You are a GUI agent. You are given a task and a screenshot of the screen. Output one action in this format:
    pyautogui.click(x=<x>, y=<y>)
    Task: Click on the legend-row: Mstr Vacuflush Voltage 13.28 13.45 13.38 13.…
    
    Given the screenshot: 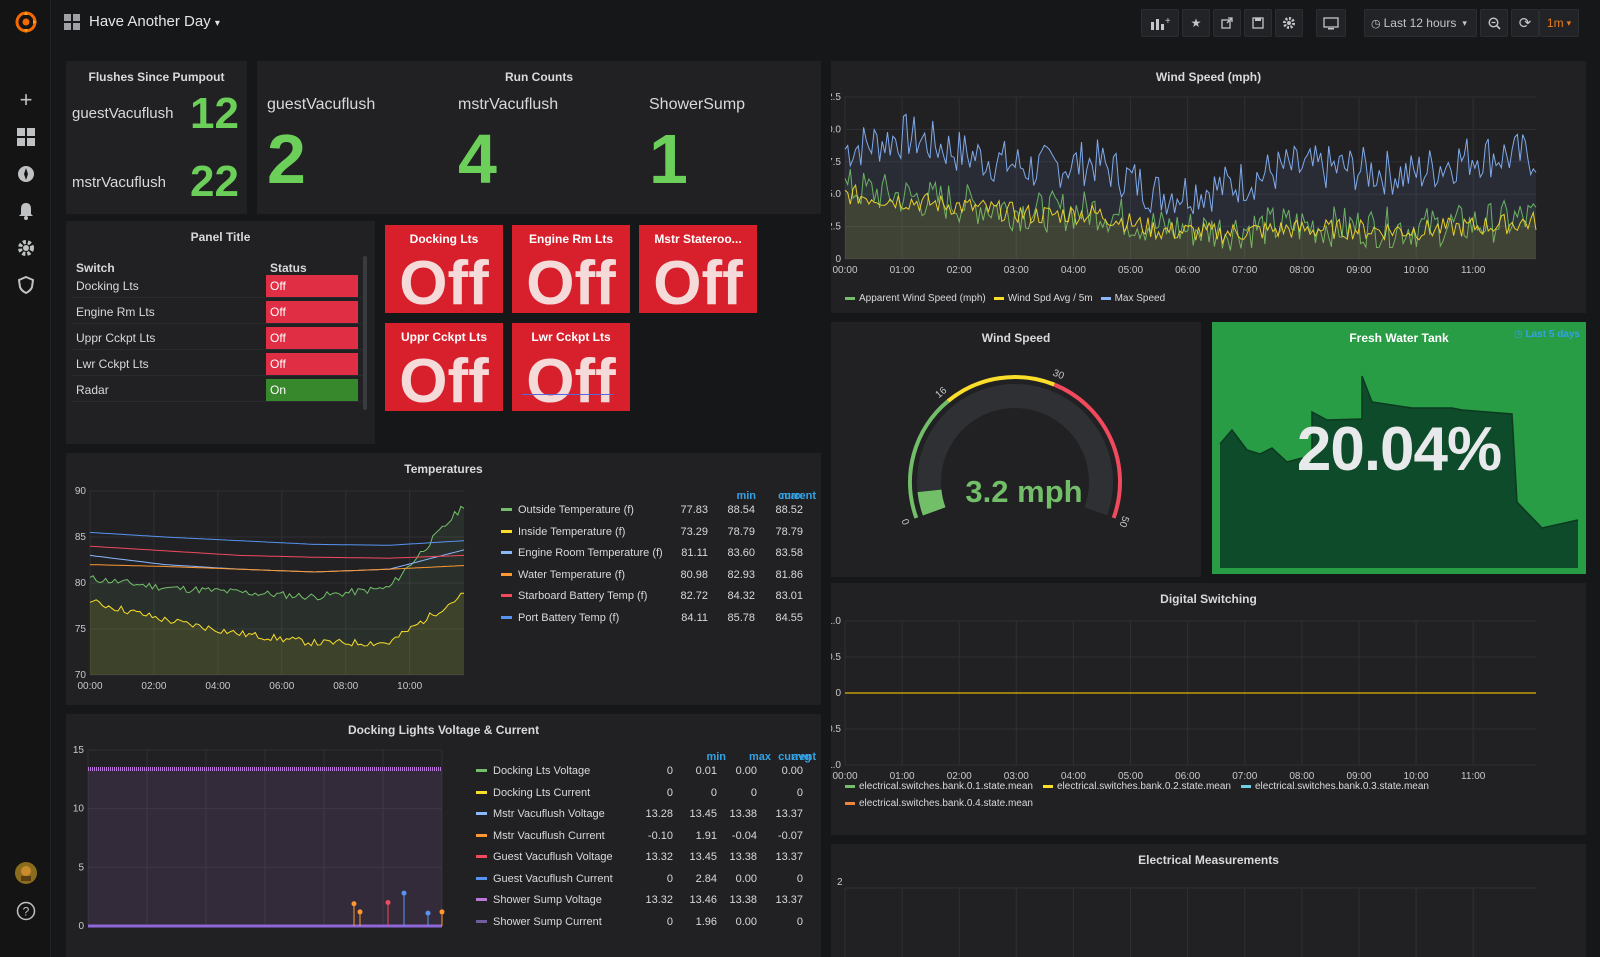 What is the action you would take?
    pyautogui.click(x=641, y=815)
    